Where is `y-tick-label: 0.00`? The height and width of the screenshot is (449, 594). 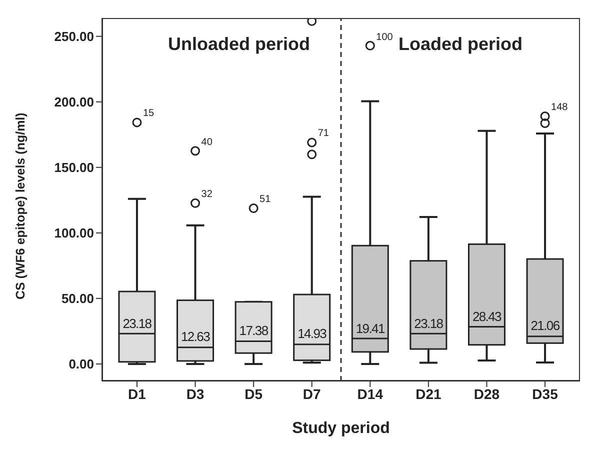 y-tick-label: 0.00 is located at coordinates (81, 364).